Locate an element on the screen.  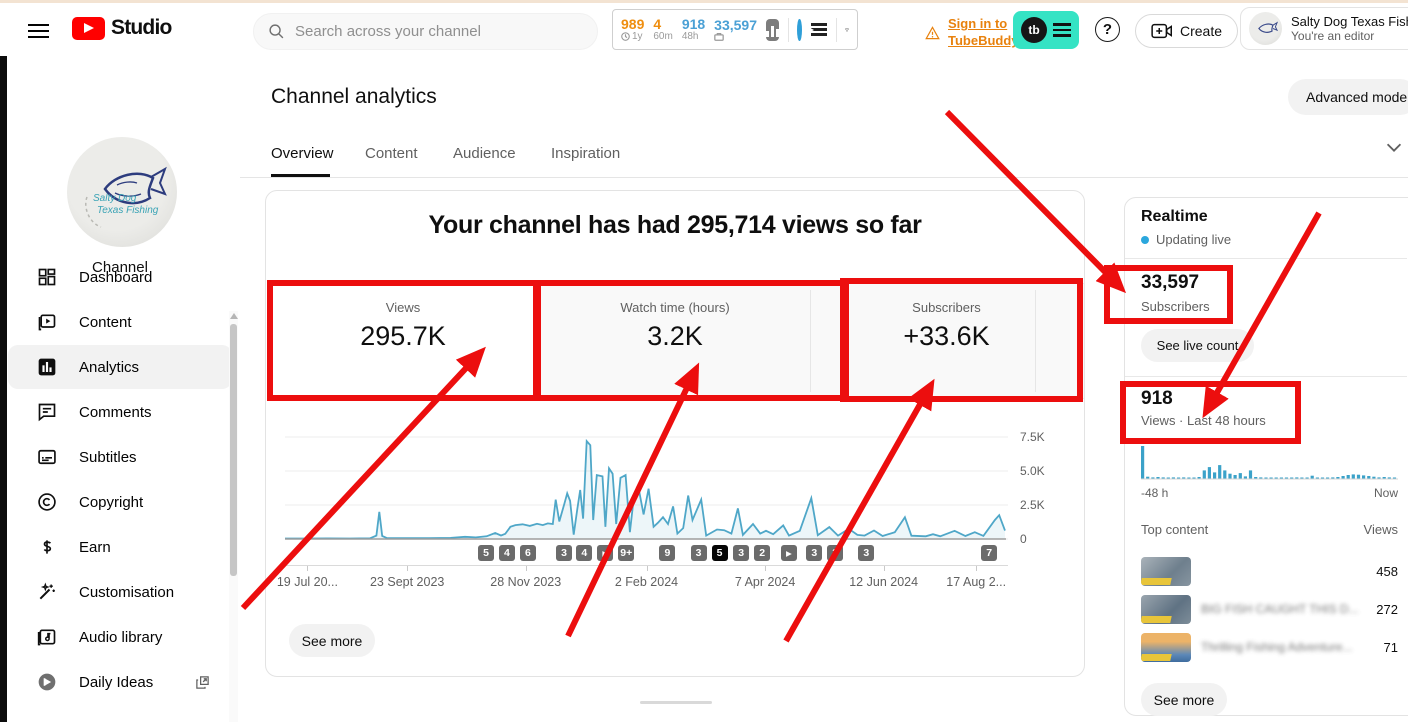
sidebar-item-copyright: Copyright is located at coordinates (120, 502).